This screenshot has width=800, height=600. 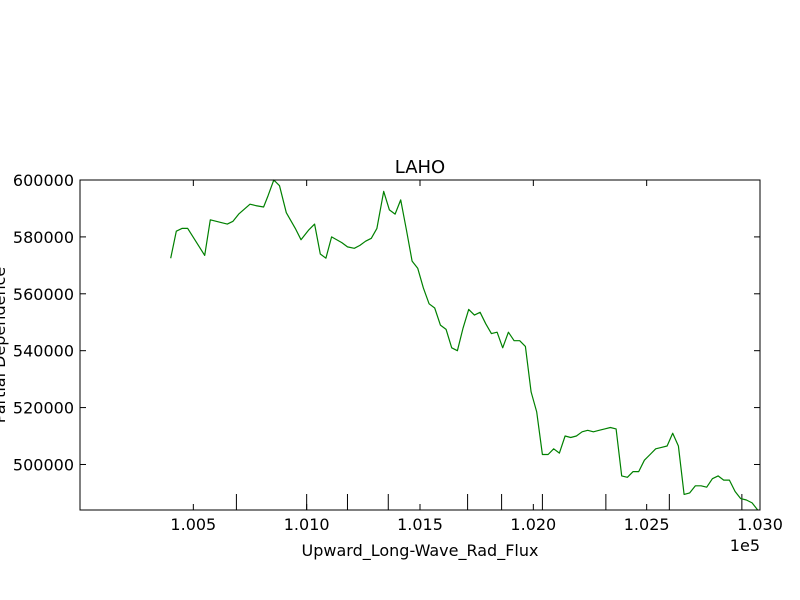 I want to click on y-axis-label: Partial Dependence, so click(x=4, y=345).